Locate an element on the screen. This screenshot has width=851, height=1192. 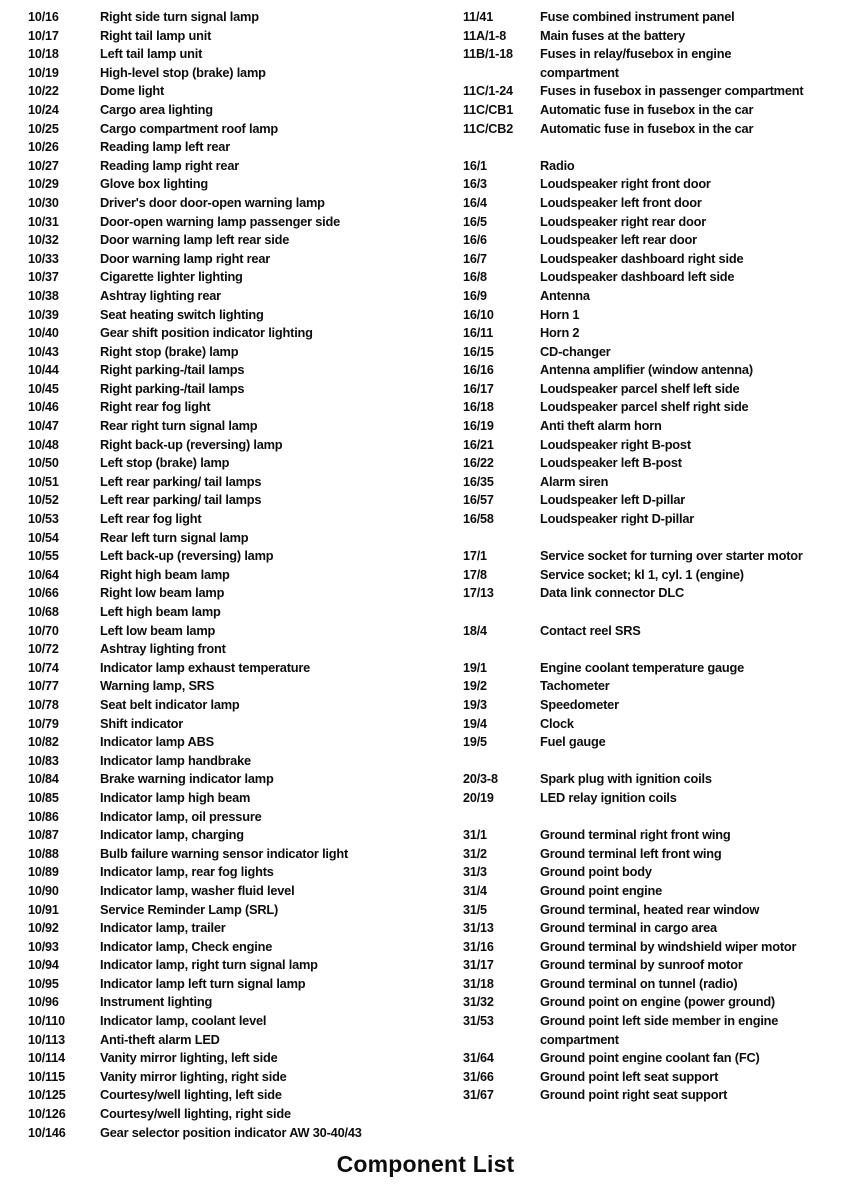
component-description: Shift indicator is located at coordinates (142, 723).